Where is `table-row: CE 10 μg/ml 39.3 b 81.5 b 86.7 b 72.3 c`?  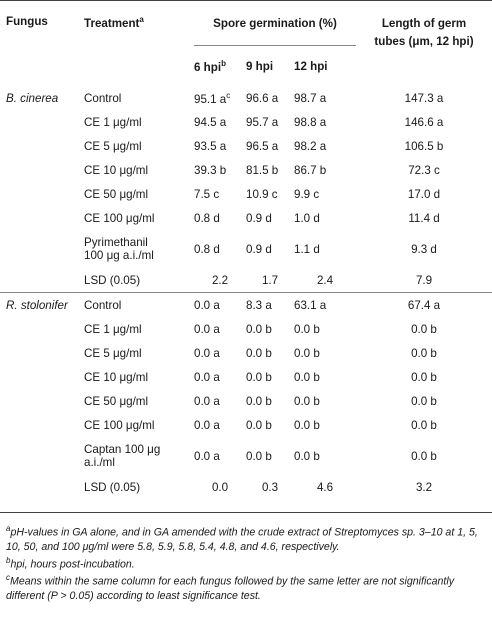 table-row: CE 10 μg/ml 39.3 b 81.5 b 86.7 b 72.3 c is located at coordinates (246, 170).